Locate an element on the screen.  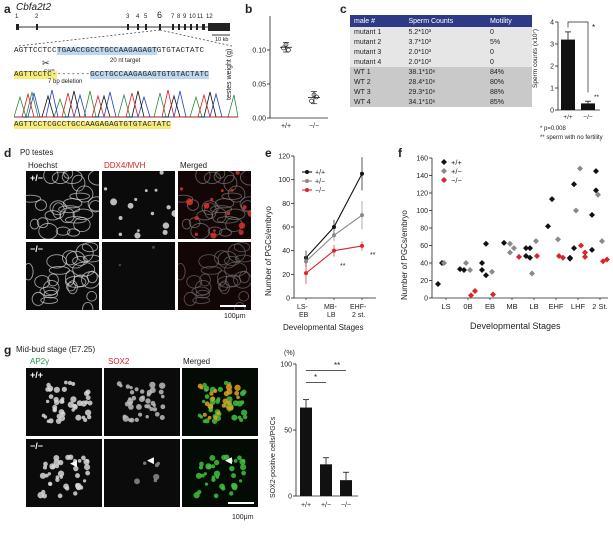
chart-testes-weight: 0.00 0.05 0.10 +/+ −/− is located at coordinates (290, 73).